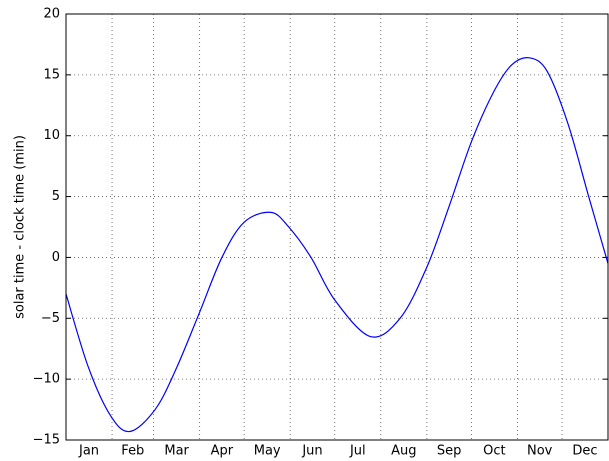 The width and height of the screenshot is (609, 461). Describe the element at coordinates (20, 227) in the screenshot. I see `y-axis-label: solar time - clock time (min)` at that location.